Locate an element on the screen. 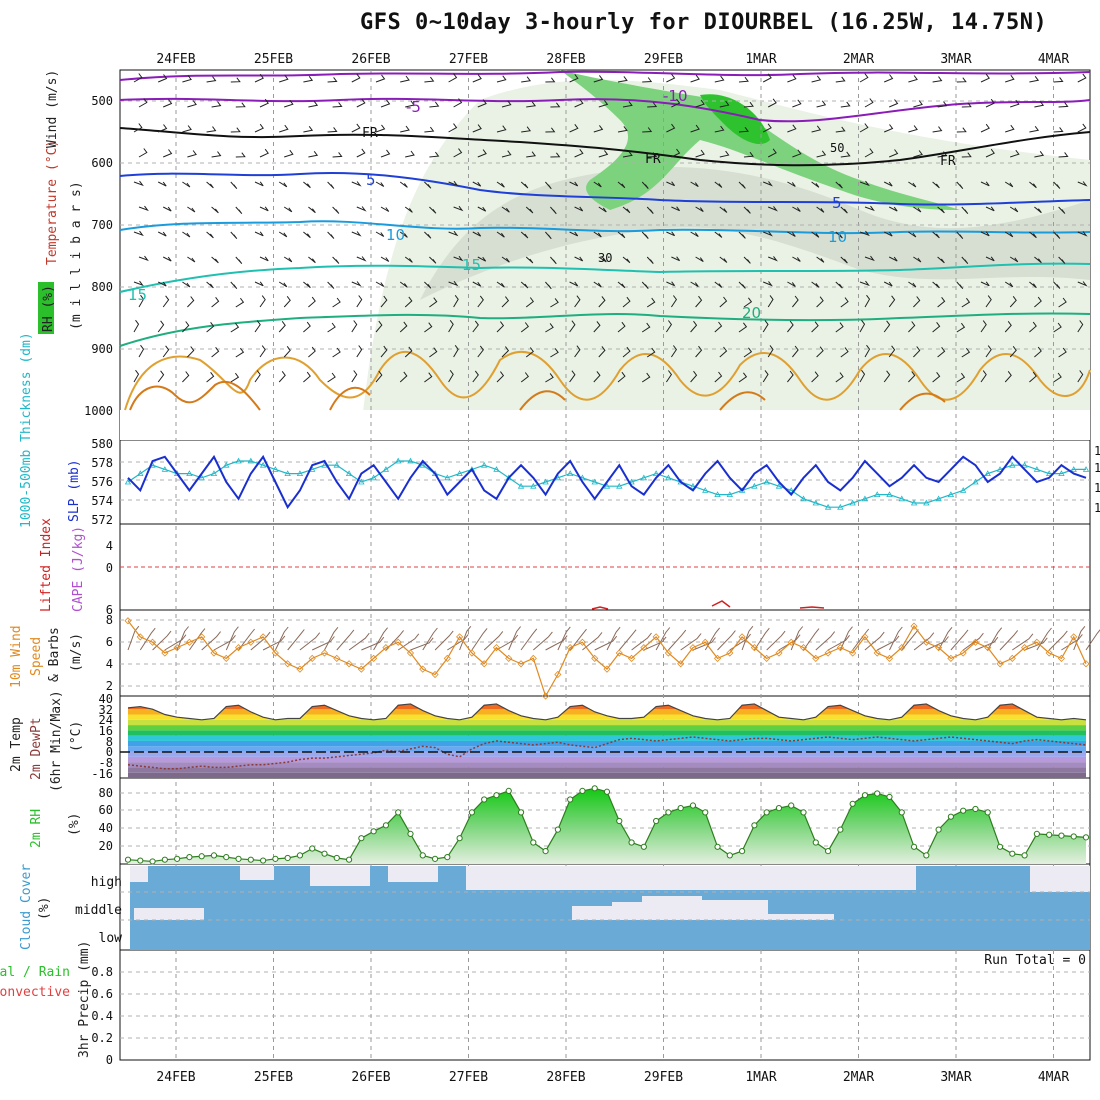 Image resolution: width=1100 pixels, height=1100 pixels. temperature-color-bands is located at coordinates (607, 740).